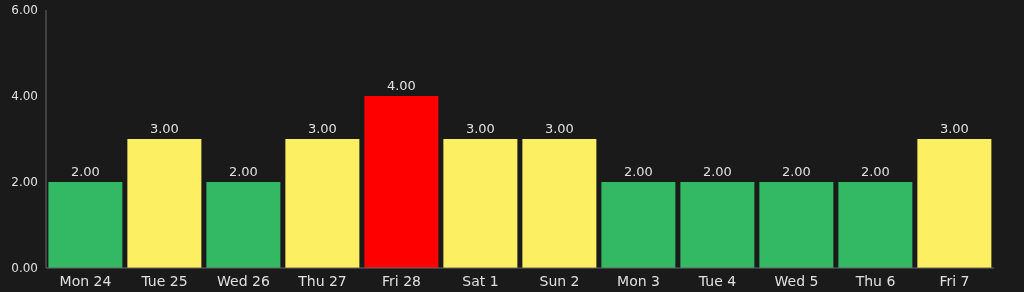 This screenshot has width=1024, height=292. I want to click on x-tick-label: Fri 7, so click(954, 280).